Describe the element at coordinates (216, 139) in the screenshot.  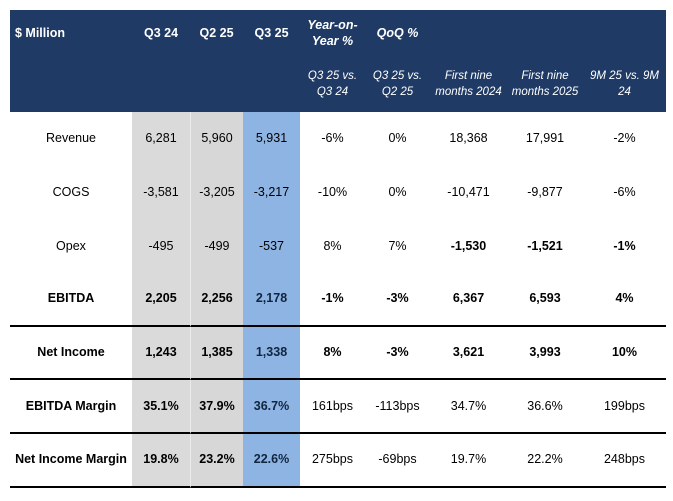
I see `cell-revenue-q2-25: 5,960` at that location.